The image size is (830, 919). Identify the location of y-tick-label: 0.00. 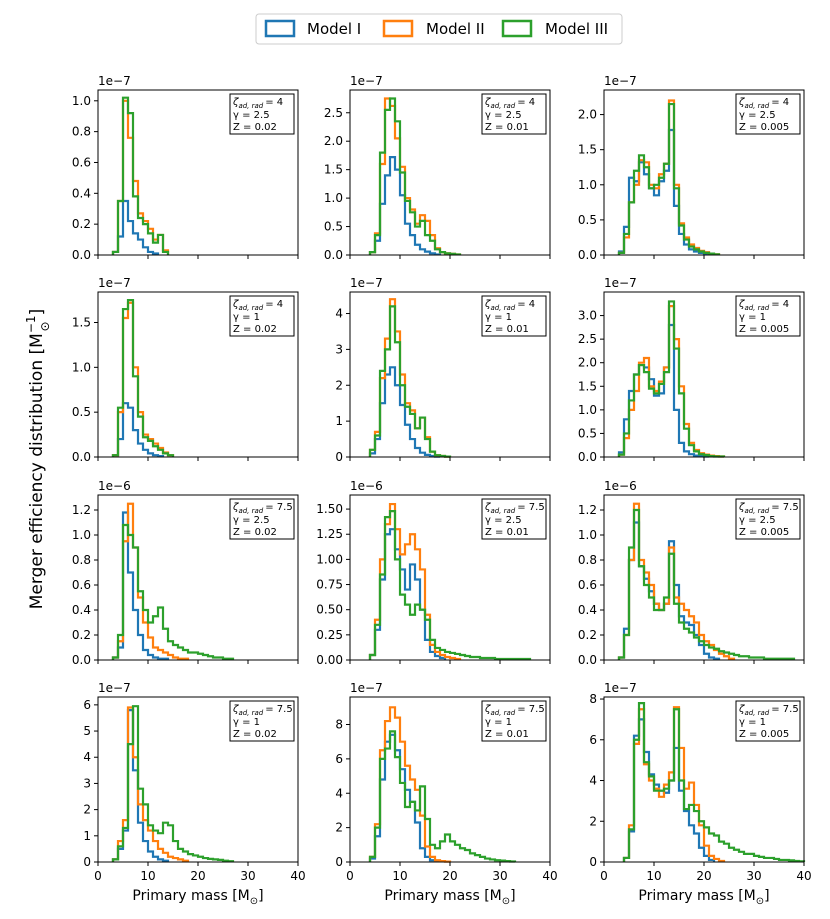
(329, 660).